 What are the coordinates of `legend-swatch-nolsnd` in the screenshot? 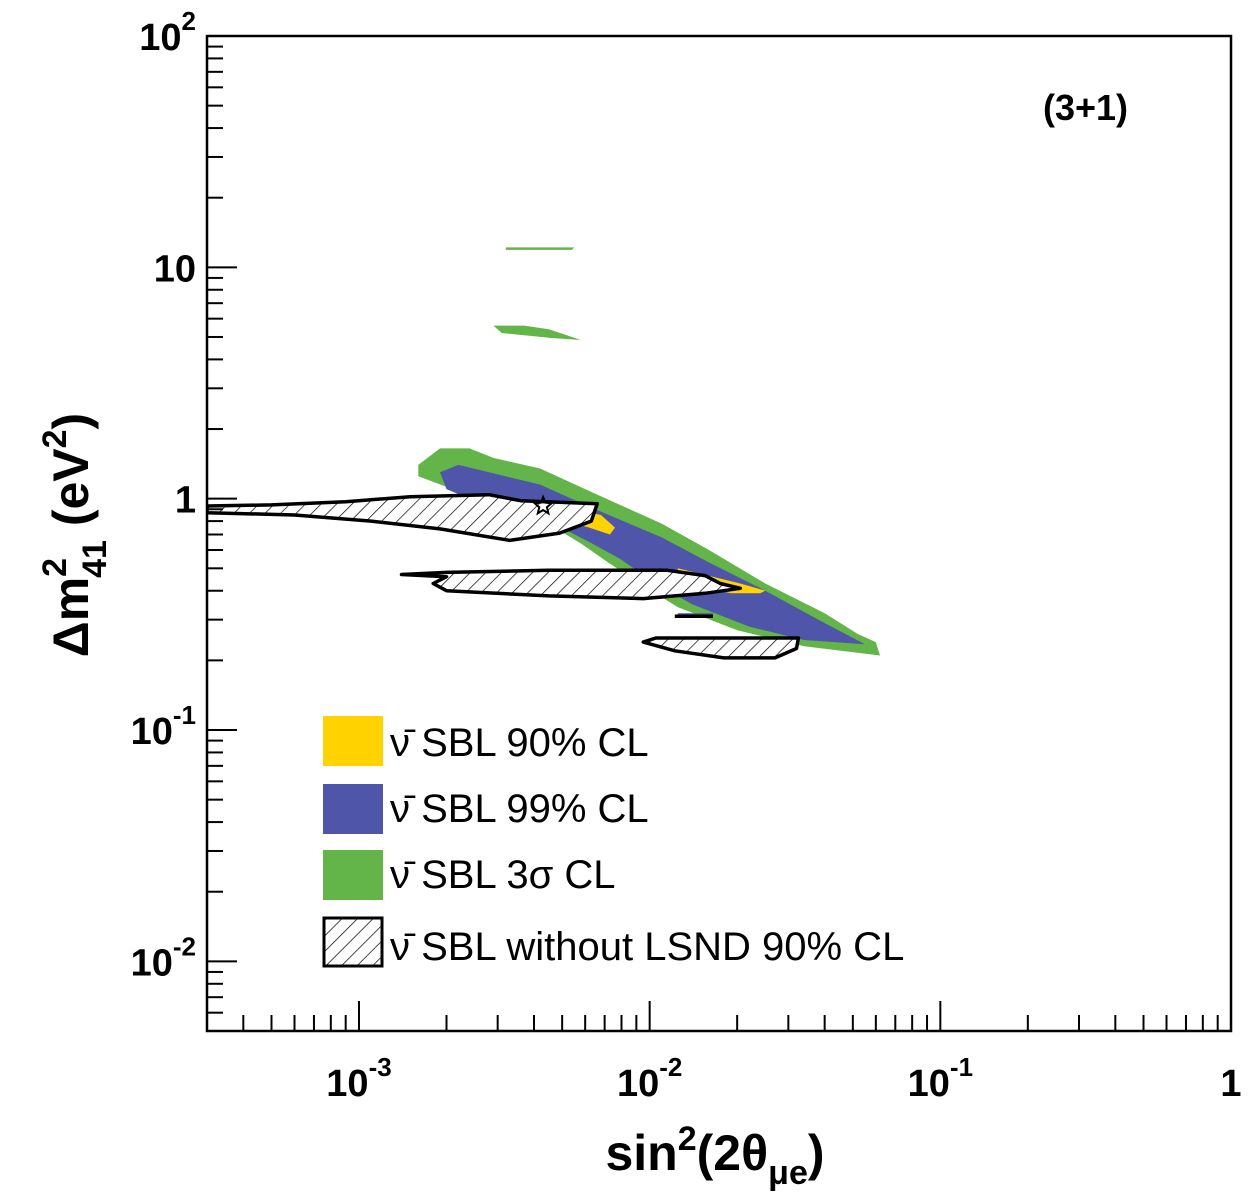 It's located at (353, 942).